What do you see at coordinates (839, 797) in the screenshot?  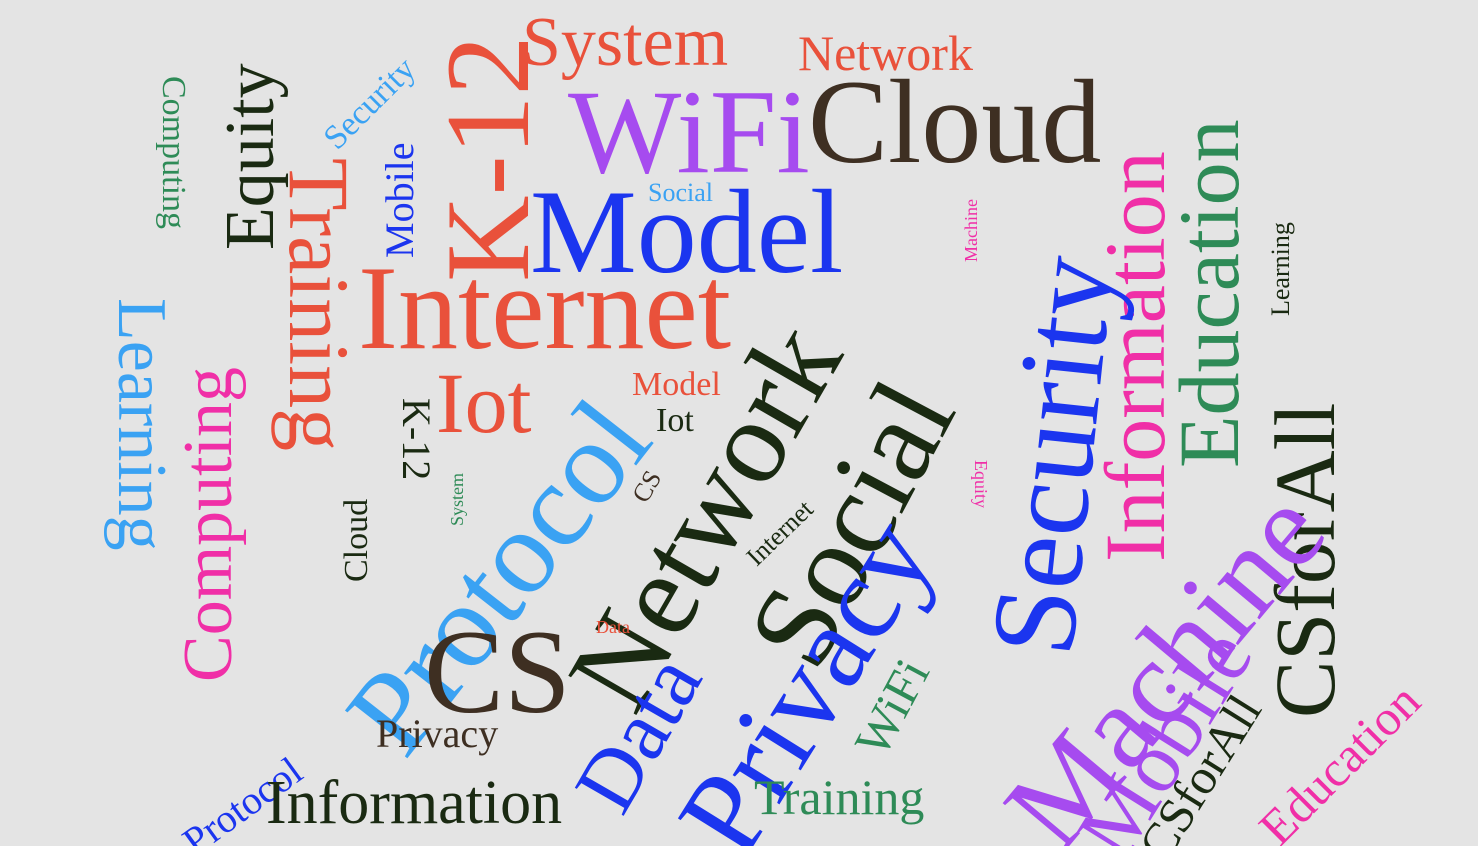 I see `word-training-bottom: Training` at bounding box center [839, 797].